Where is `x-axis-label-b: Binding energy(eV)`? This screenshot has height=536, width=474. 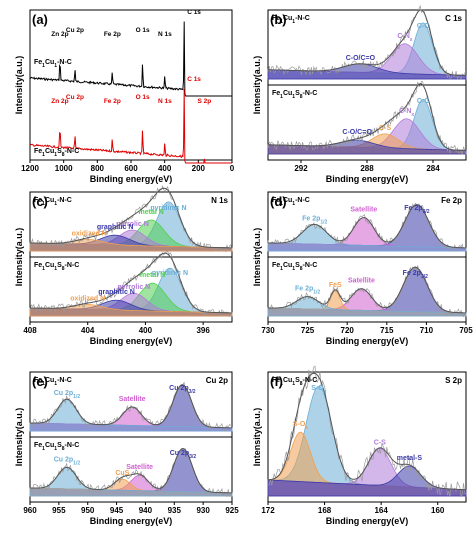 x-axis-label-b: Binding energy(eV) is located at coordinates (367, 179).